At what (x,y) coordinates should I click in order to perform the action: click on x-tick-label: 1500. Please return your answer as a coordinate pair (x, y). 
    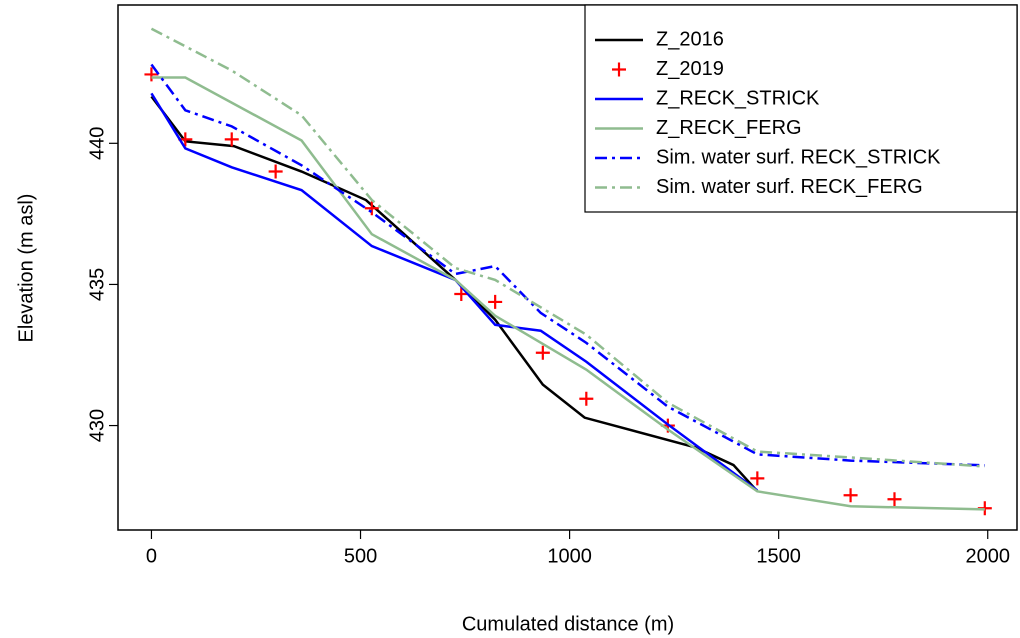
    Looking at the image, I should click on (778, 556).